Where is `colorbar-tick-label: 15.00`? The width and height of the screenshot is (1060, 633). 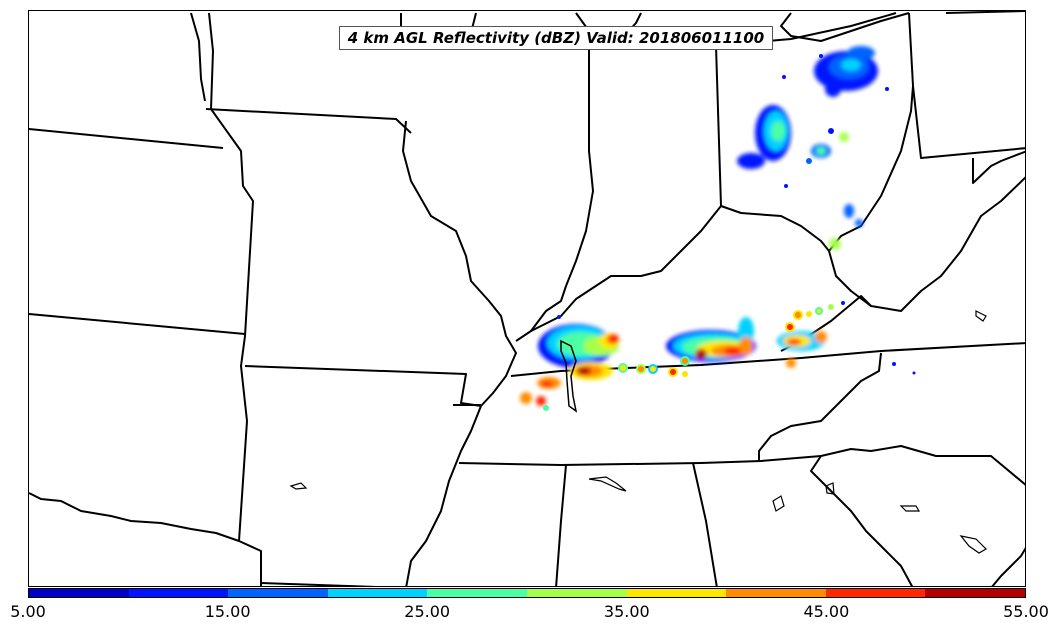
colorbar-tick-label: 15.00 is located at coordinates (227, 611).